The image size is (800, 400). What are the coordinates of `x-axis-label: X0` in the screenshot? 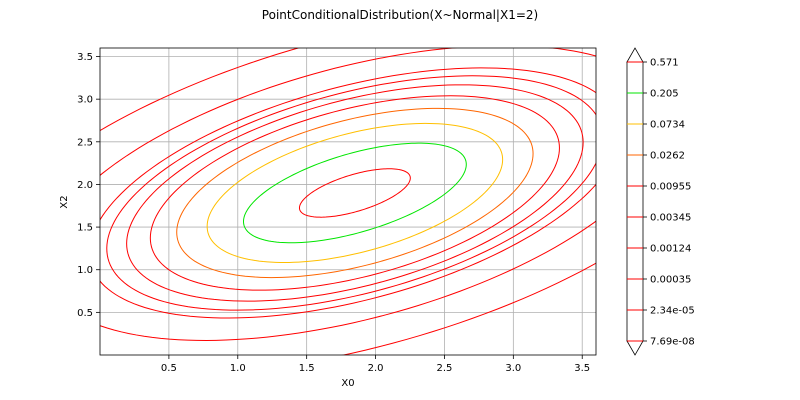 It's located at (347, 383).